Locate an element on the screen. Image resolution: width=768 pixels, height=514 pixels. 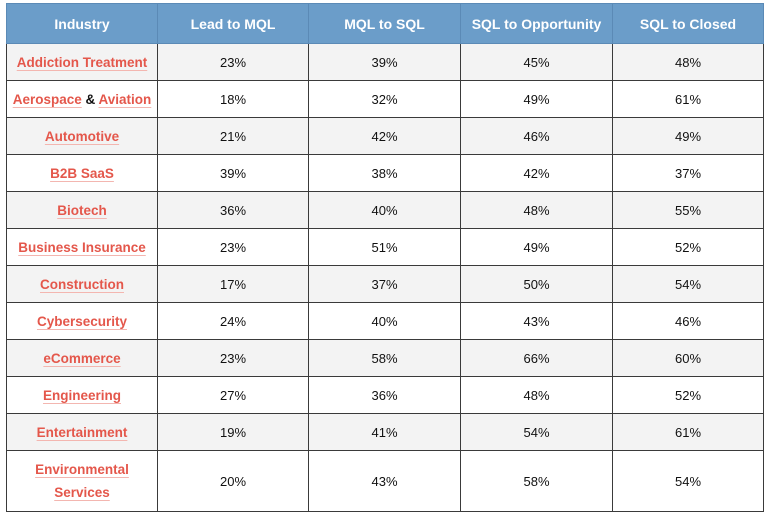
industry-link: eCommerce is located at coordinates (82, 358).